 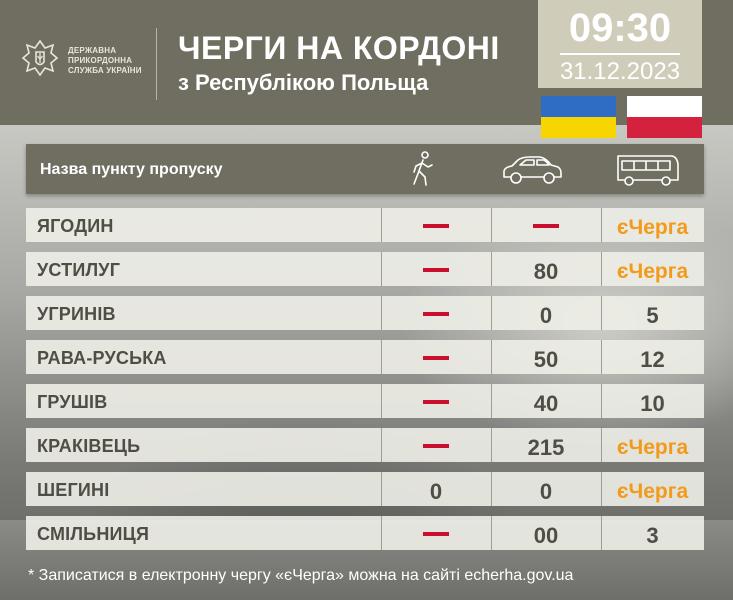 What do you see at coordinates (620, 54) in the screenshot?
I see `time-underline` at bounding box center [620, 54].